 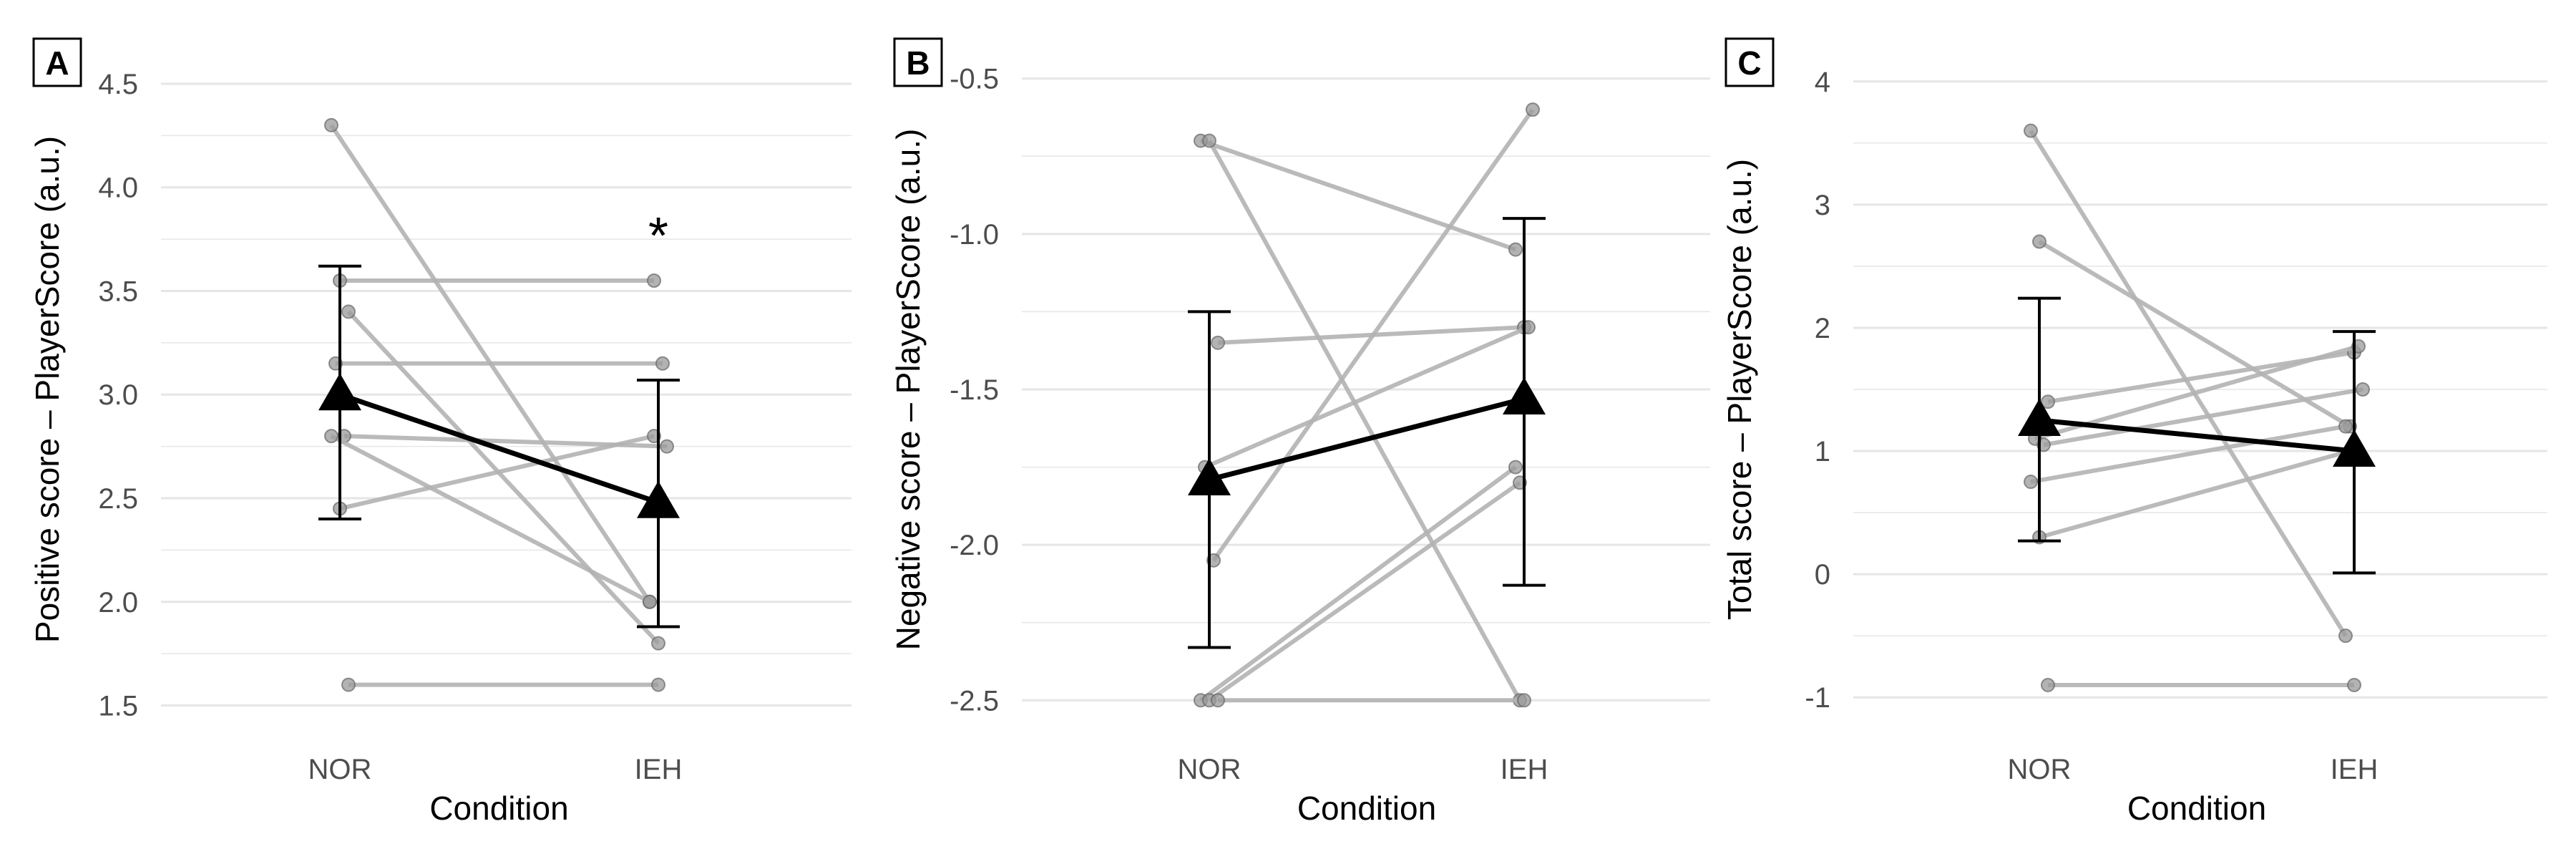 I want to click on y-axis-title: Positive score – PlayerScore (a.u.), so click(x=48, y=389).